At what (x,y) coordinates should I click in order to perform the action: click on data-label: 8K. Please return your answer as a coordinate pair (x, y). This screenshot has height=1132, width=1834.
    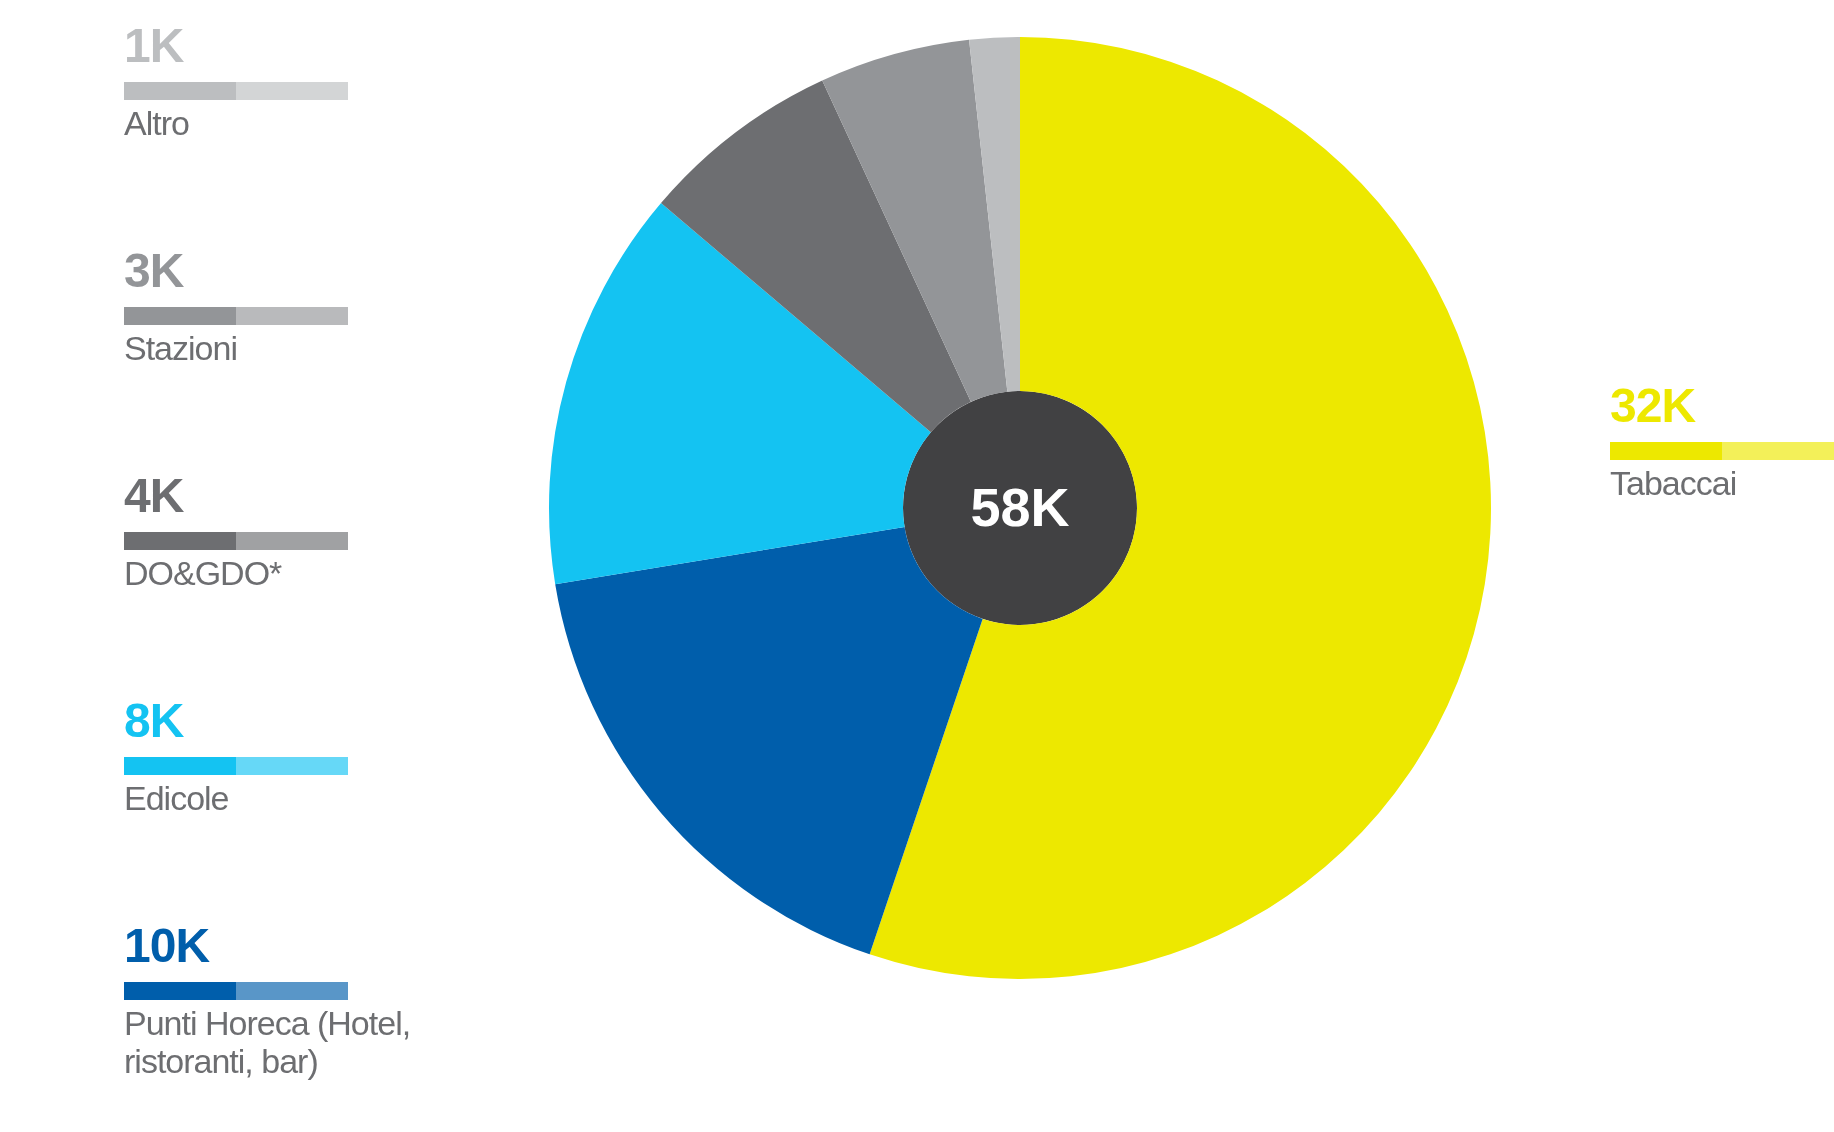
    Looking at the image, I should click on (154, 720).